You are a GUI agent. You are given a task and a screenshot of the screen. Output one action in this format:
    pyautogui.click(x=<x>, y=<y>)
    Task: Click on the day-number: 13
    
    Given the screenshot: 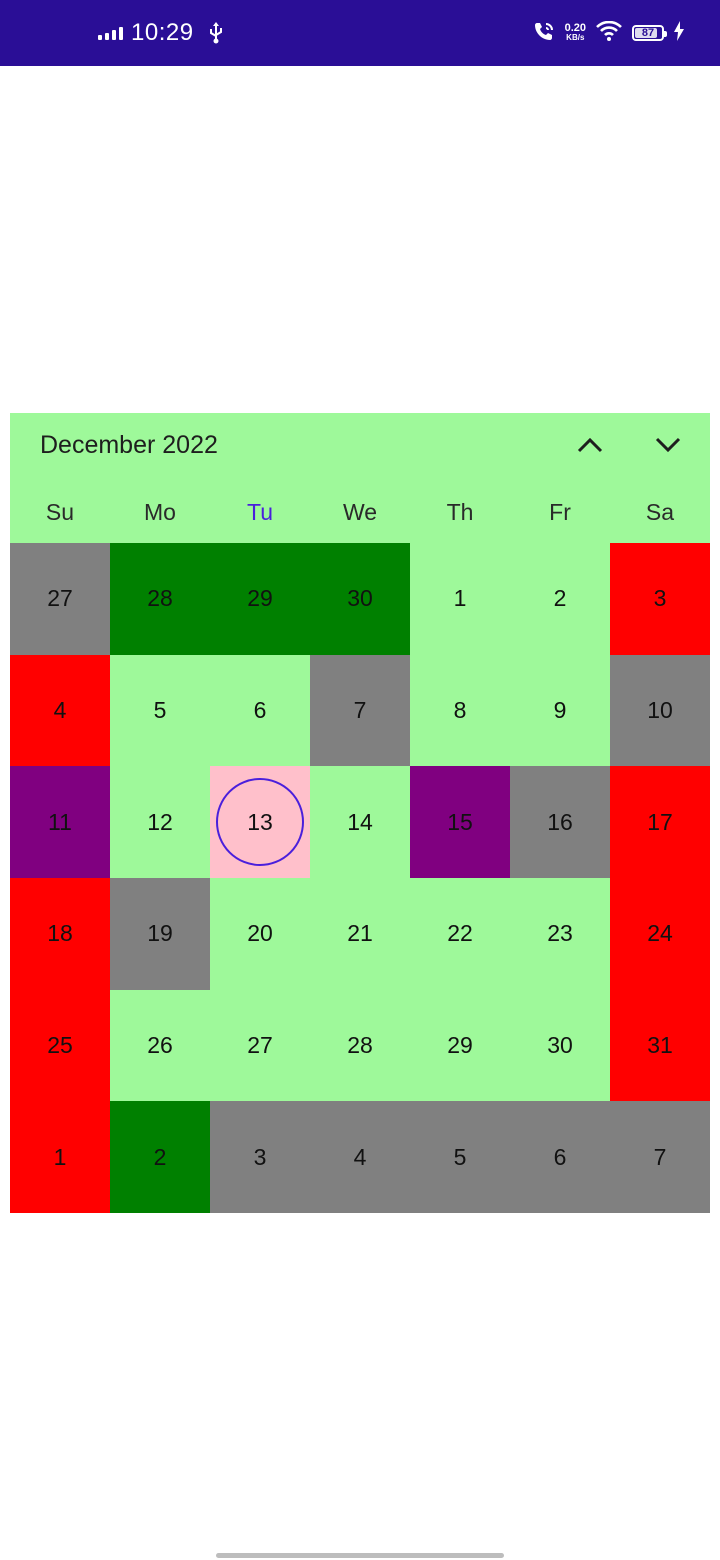 What is the action you would take?
    pyautogui.click(x=260, y=821)
    